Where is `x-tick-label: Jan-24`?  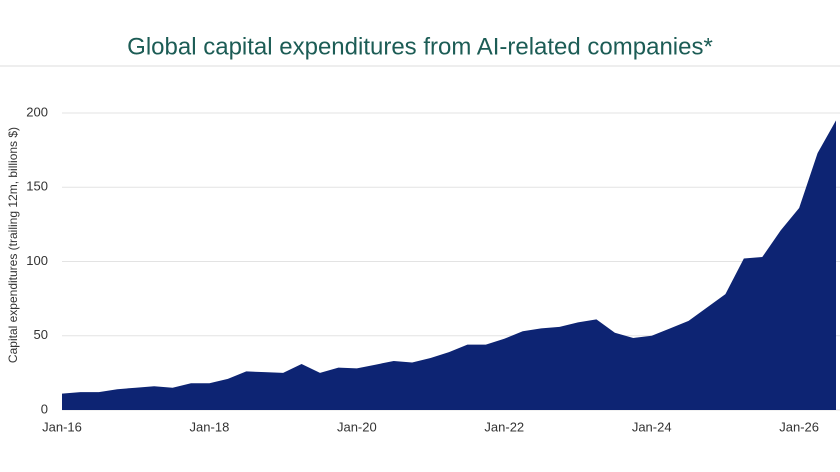 x-tick-label: Jan-24 is located at coordinates (652, 426).